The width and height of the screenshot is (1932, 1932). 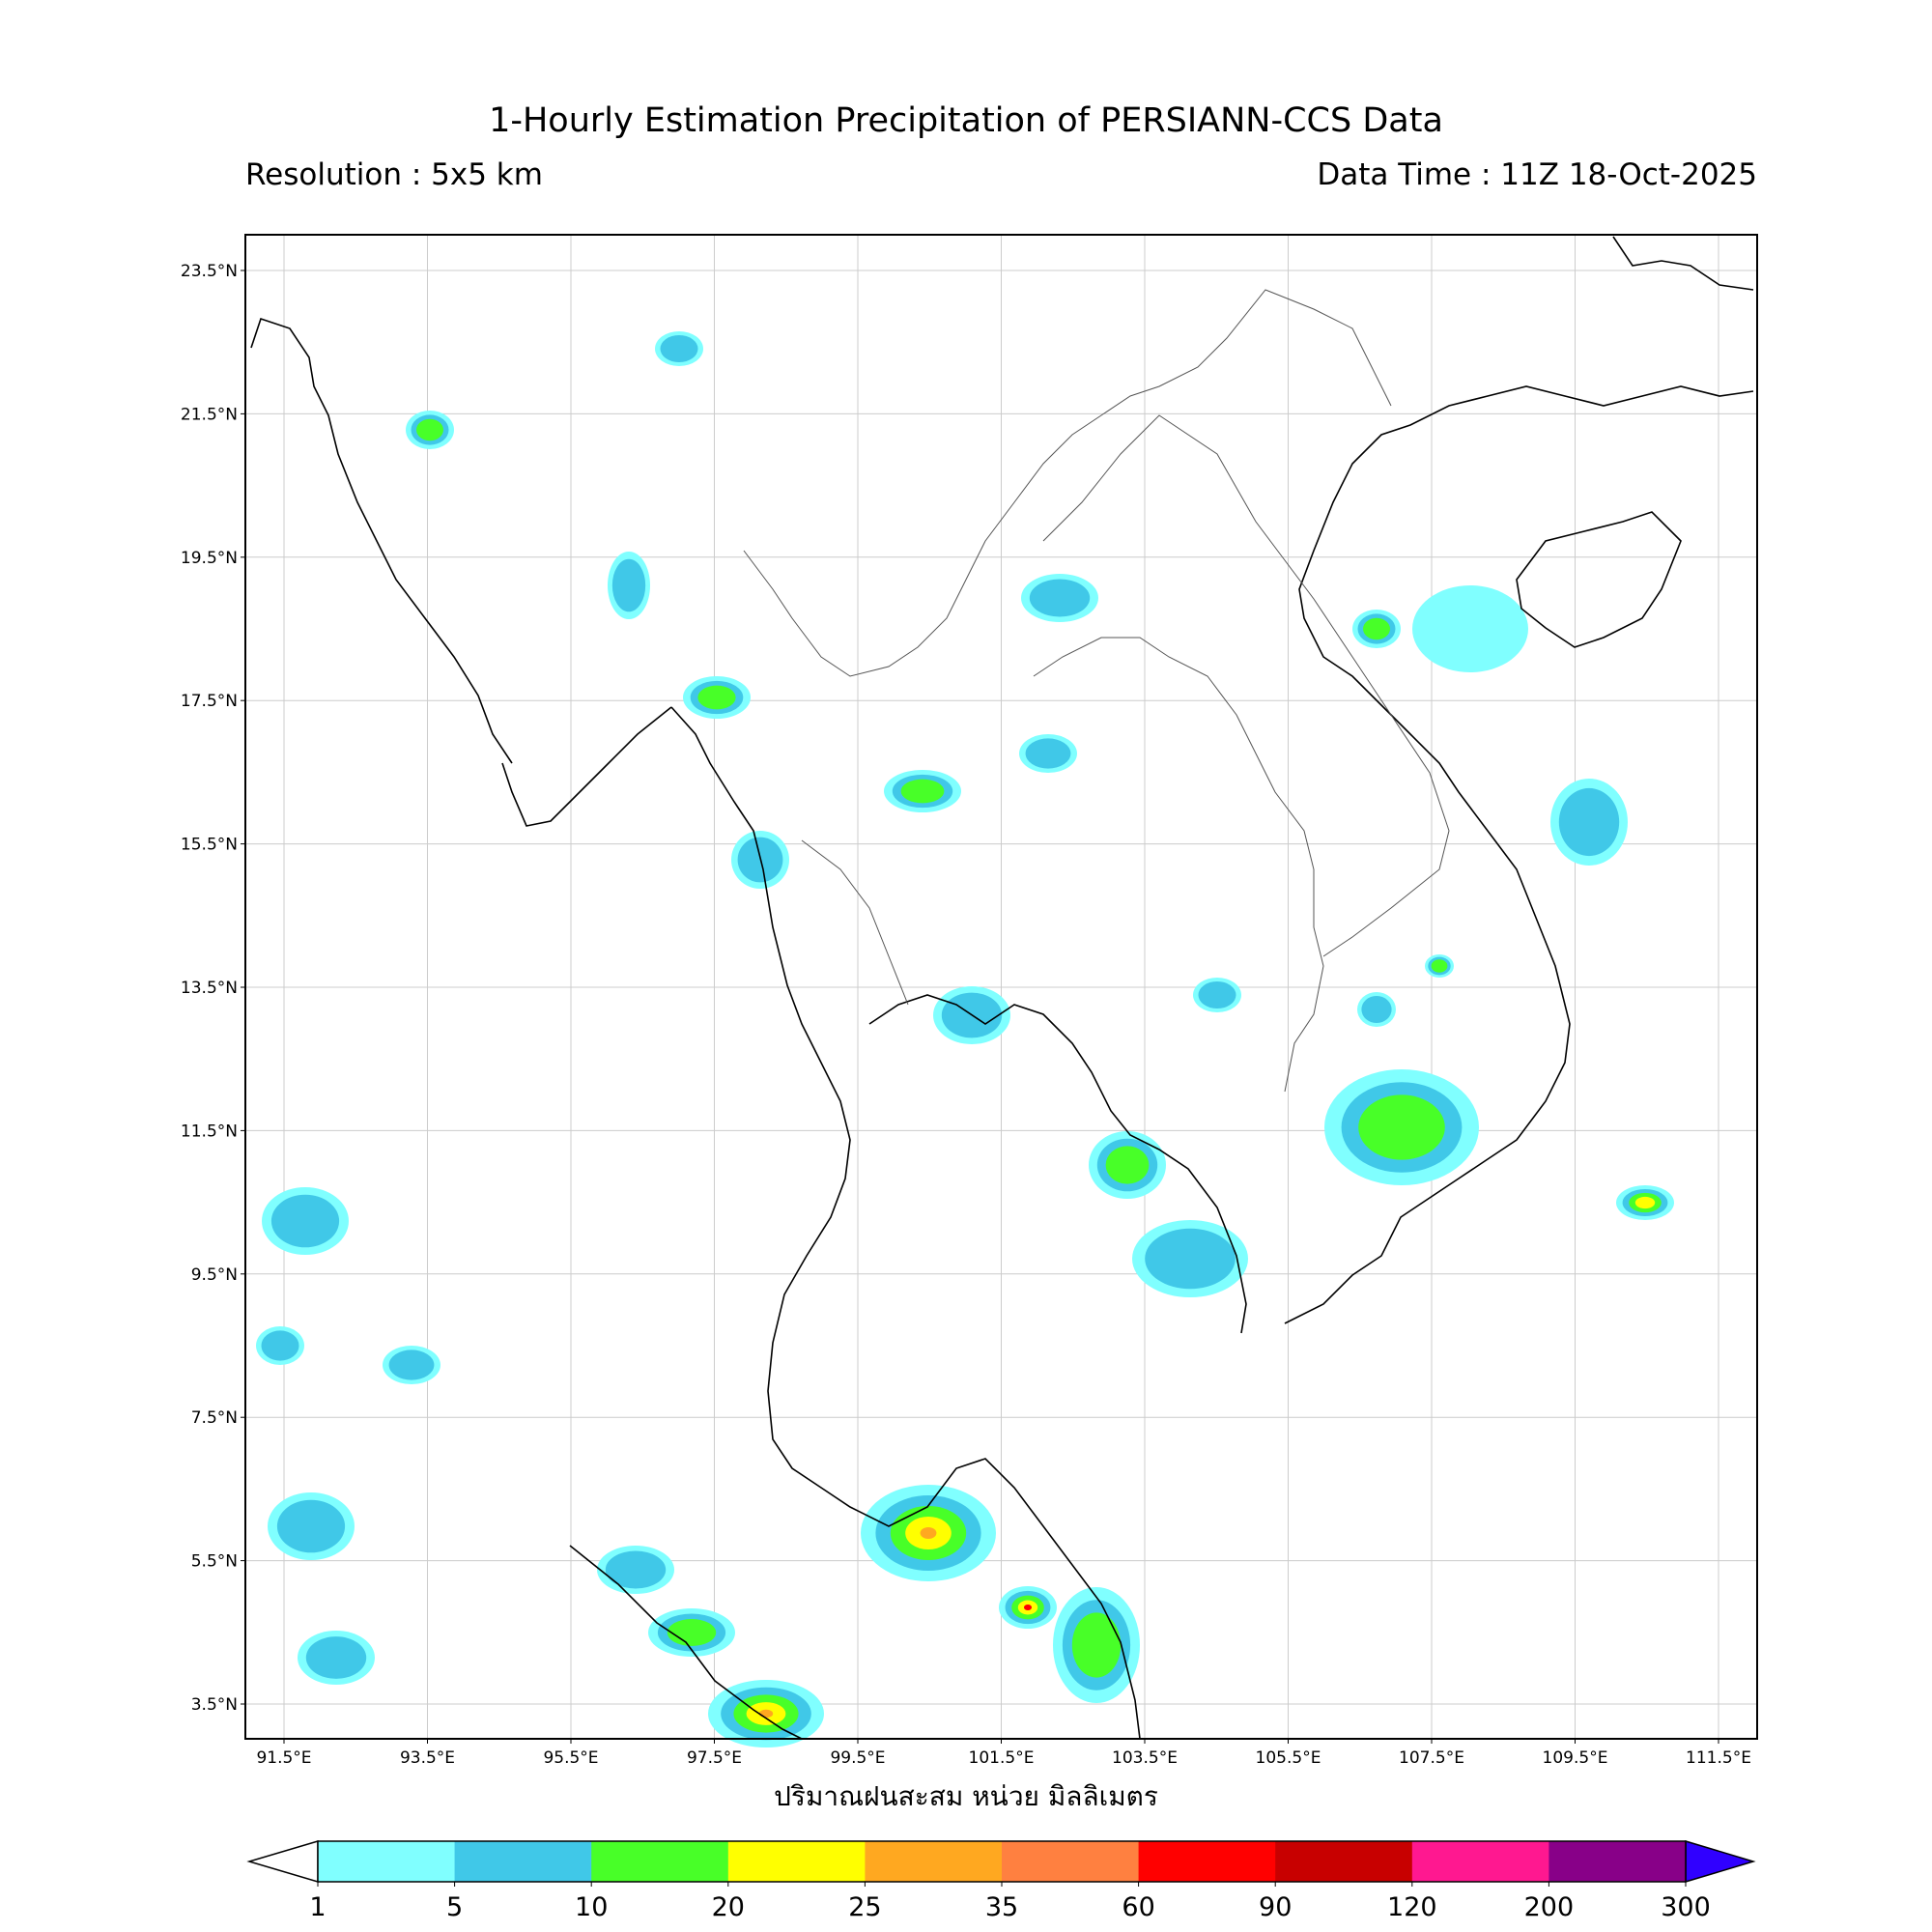 What do you see at coordinates (214, 1562) in the screenshot?
I see `lat-tick-label: 5.5°N` at bounding box center [214, 1562].